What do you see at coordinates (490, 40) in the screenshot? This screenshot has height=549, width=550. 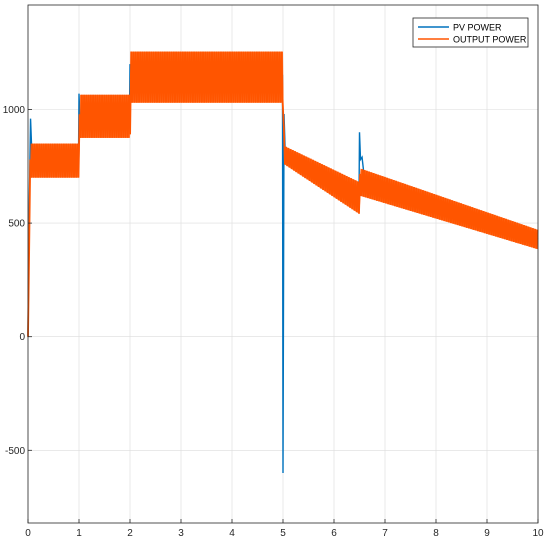 I see `legend-label-output-power: OUTPUT POWER` at bounding box center [490, 40].